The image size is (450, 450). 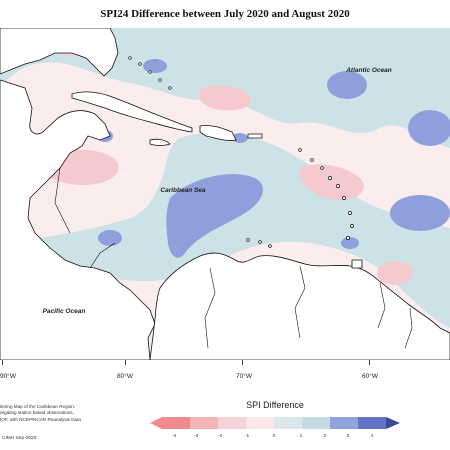 What do you see at coordinates (348, 436) in the screenshot?
I see `legend-tick: 3` at bounding box center [348, 436].